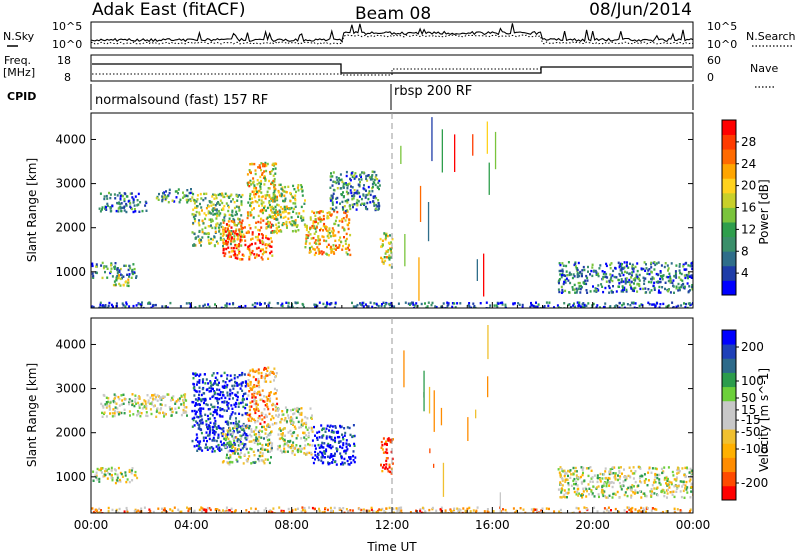 This screenshot has height=554, width=800. Describe the element at coordinates (748, 186) in the screenshot. I see `colorbar-tick-label: 20` at that location.